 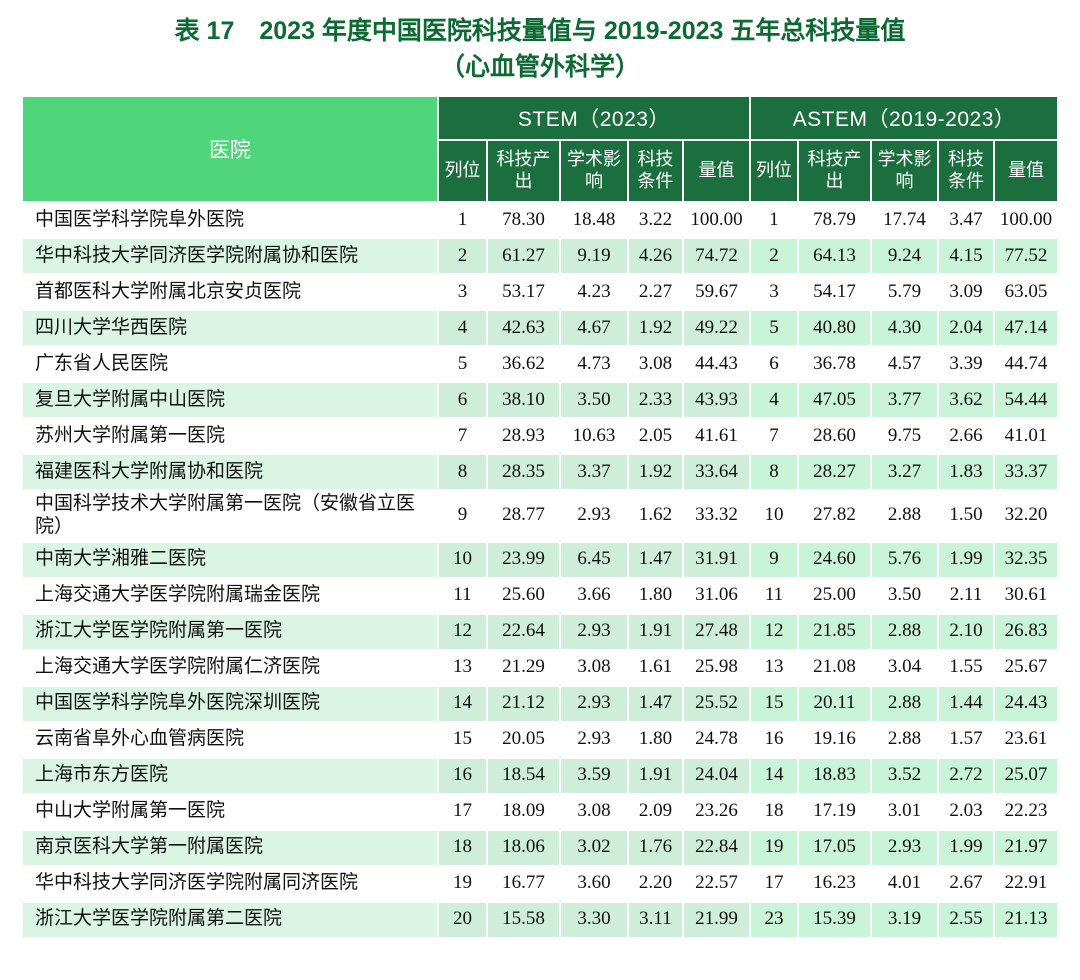 What do you see at coordinates (523, 436) in the screenshot?
I see `stem-output-cell: 28.93` at bounding box center [523, 436].